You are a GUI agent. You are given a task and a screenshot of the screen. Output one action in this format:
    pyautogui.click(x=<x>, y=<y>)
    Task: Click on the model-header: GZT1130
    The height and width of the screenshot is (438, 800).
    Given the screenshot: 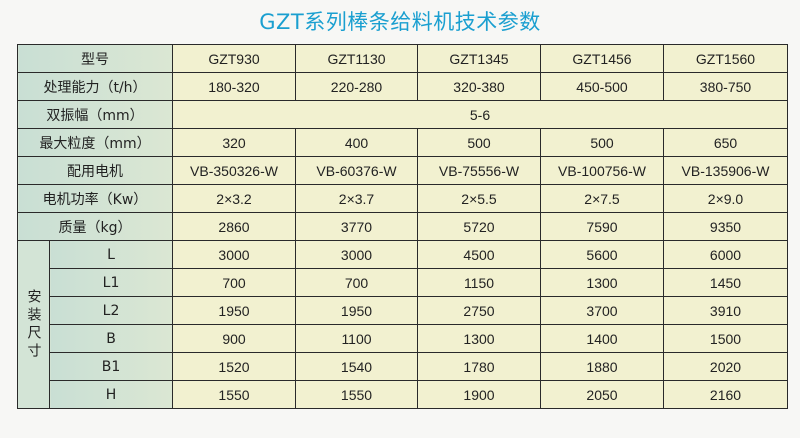 What is the action you would take?
    pyautogui.click(x=356, y=58)
    